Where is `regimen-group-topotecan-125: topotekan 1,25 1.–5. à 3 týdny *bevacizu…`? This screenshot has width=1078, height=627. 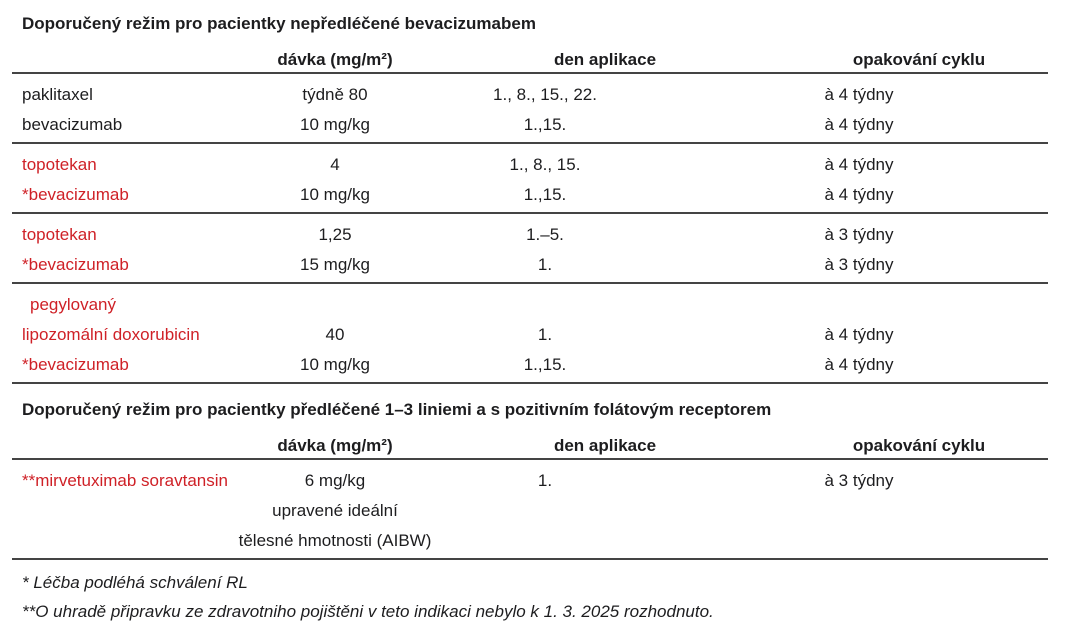
regimen-group-topotecan-125: topotekan 1,25 1.–5. à 3 týdny *bevacizu… is located at coordinates (530, 249).